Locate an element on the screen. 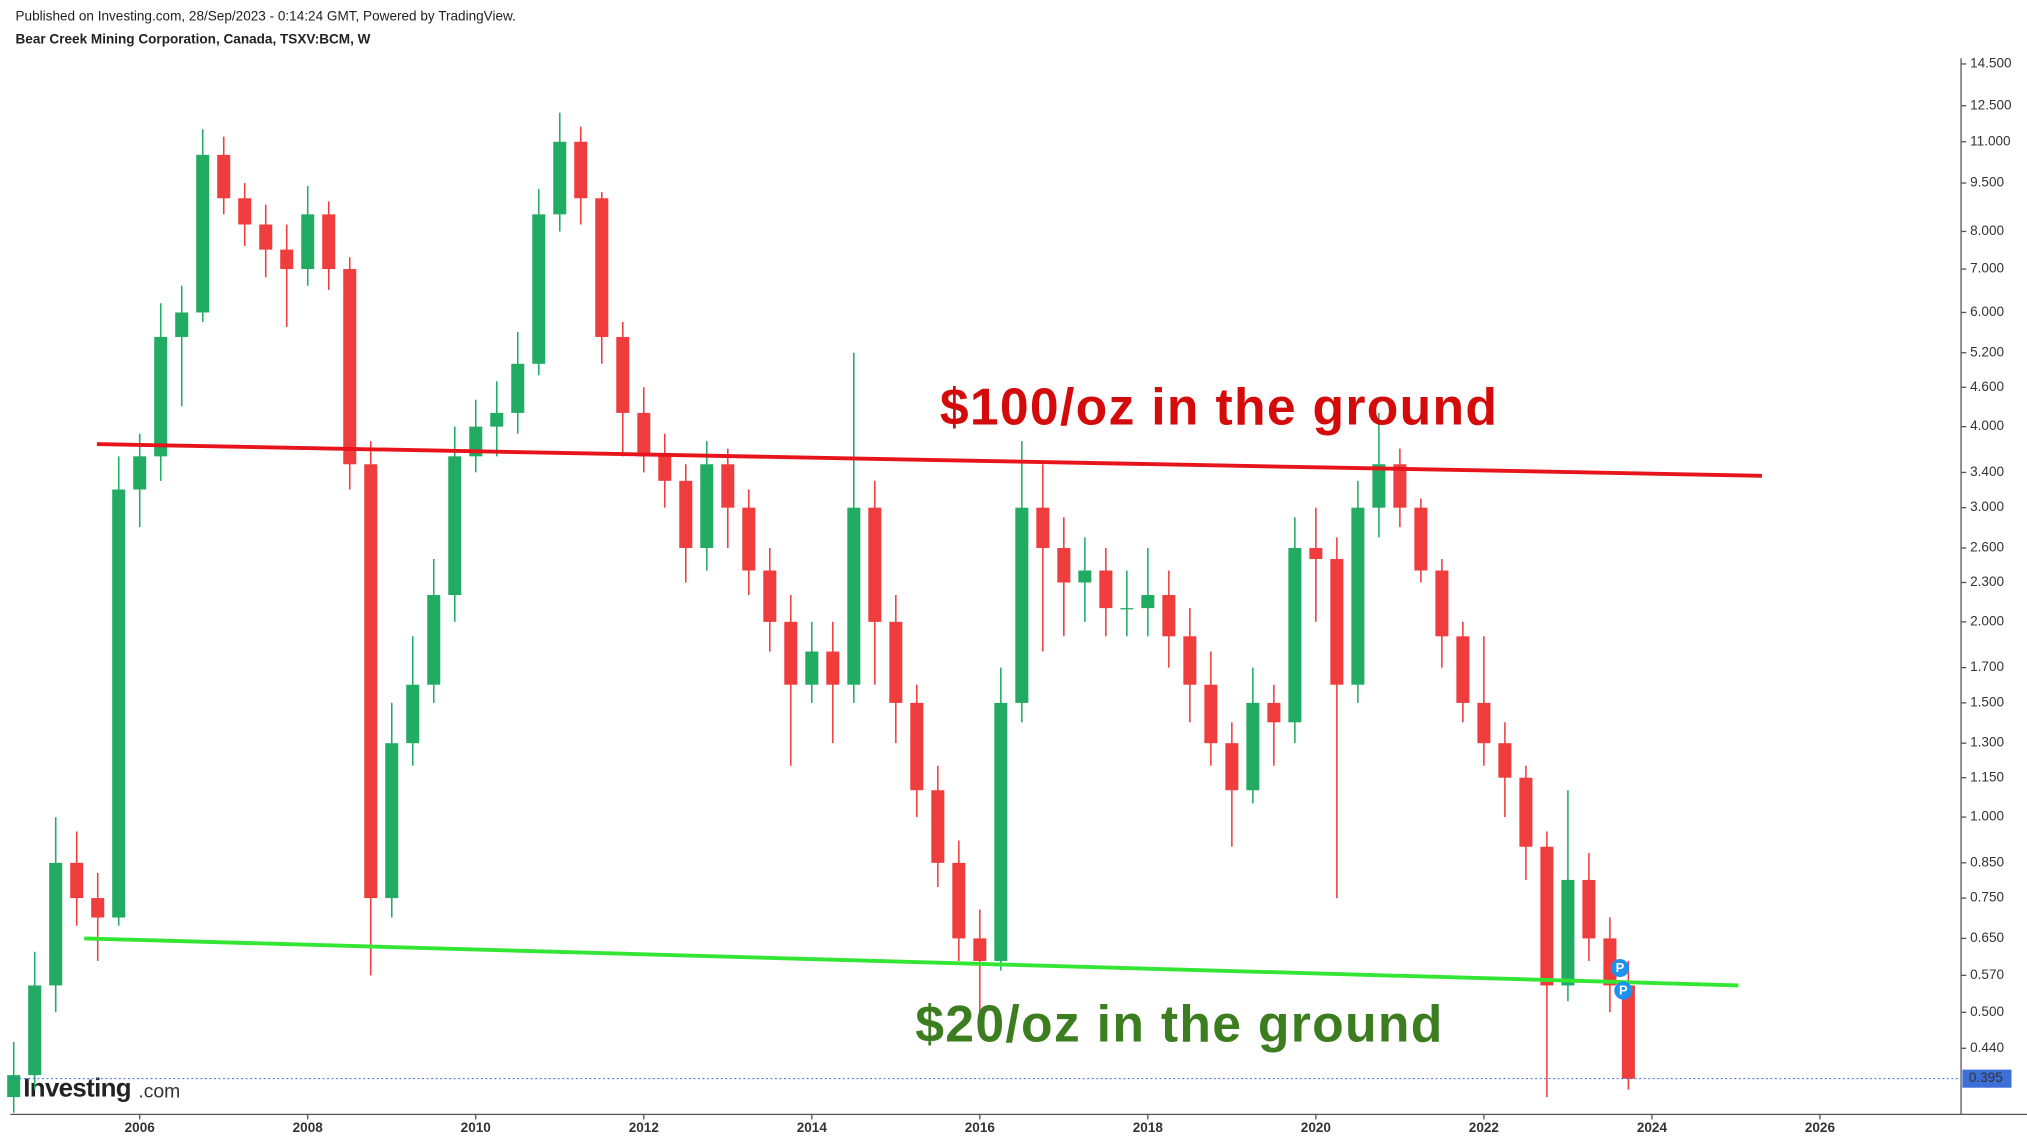 The height and width of the screenshot is (1145, 2027). x-tick-label: 2024 is located at coordinates (1652, 1127).